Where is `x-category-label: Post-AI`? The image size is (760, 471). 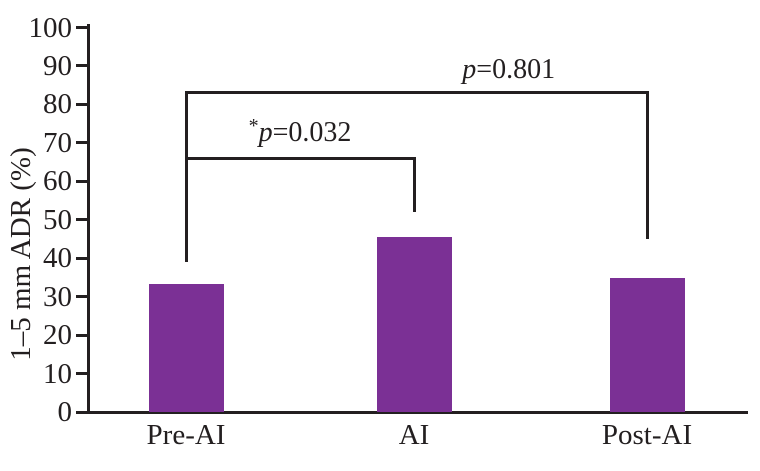 x-category-label: Post-AI is located at coordinates (647, 435).